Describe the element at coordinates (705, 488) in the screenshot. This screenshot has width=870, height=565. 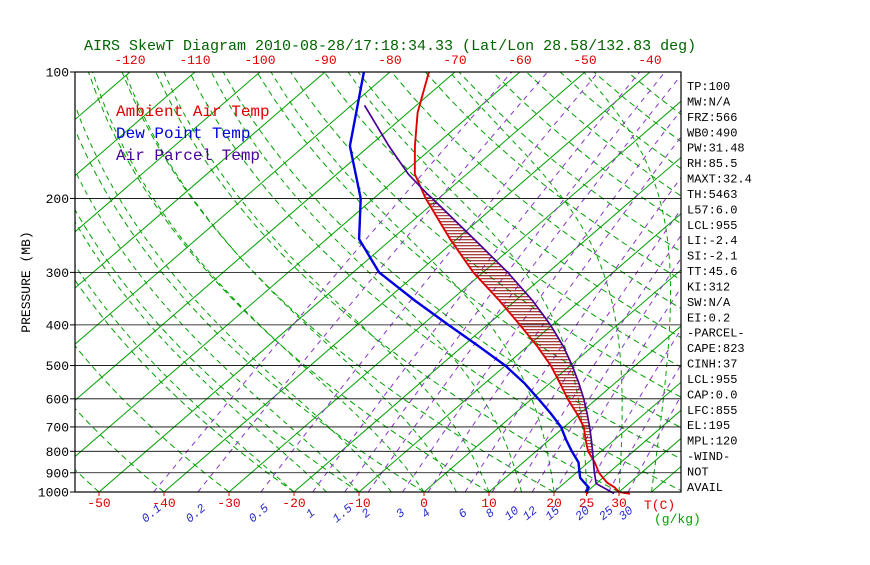
I see `stats-line: AVAIL` at that location.